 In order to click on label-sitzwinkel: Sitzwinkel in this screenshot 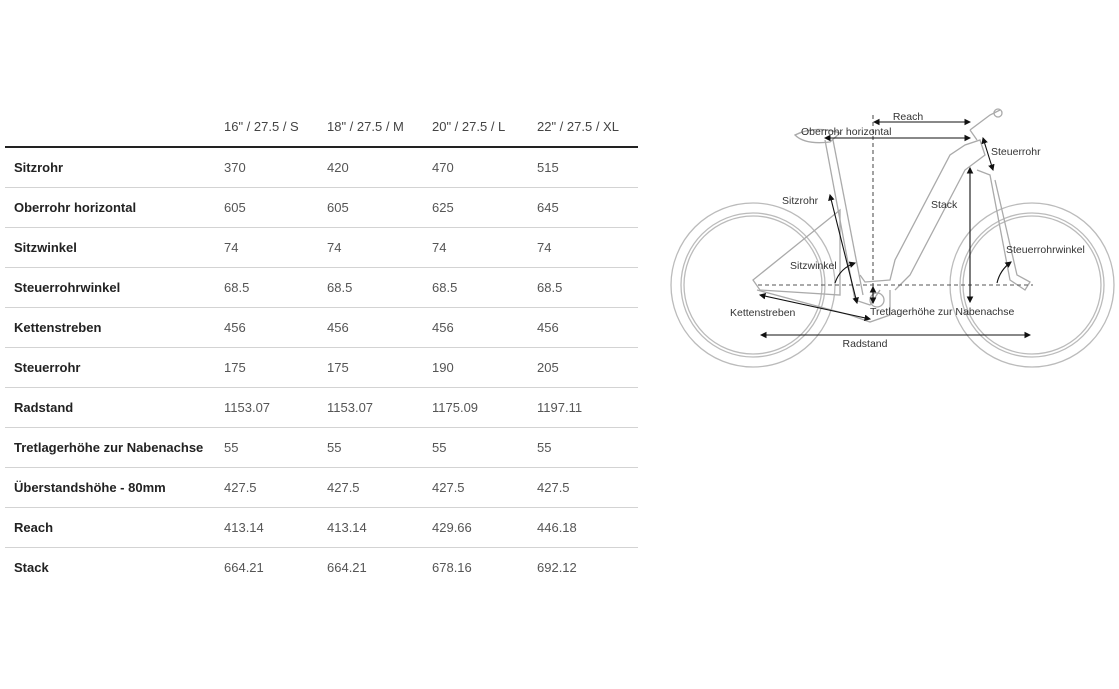, I will do `click(813, 266)`.